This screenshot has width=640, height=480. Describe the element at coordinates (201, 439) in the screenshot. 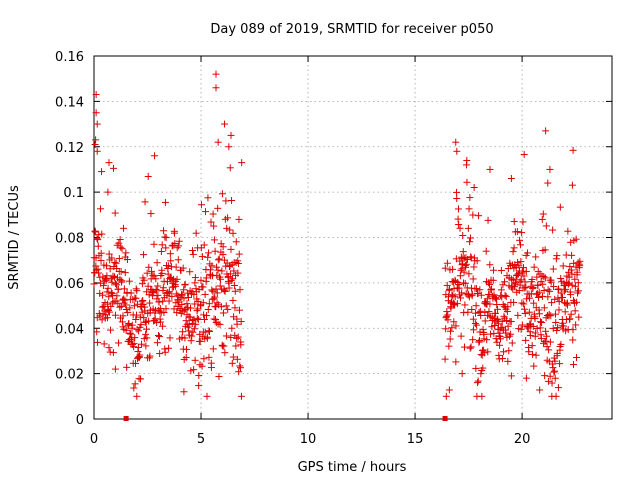

I see `x-tick-label: 5` at that location.